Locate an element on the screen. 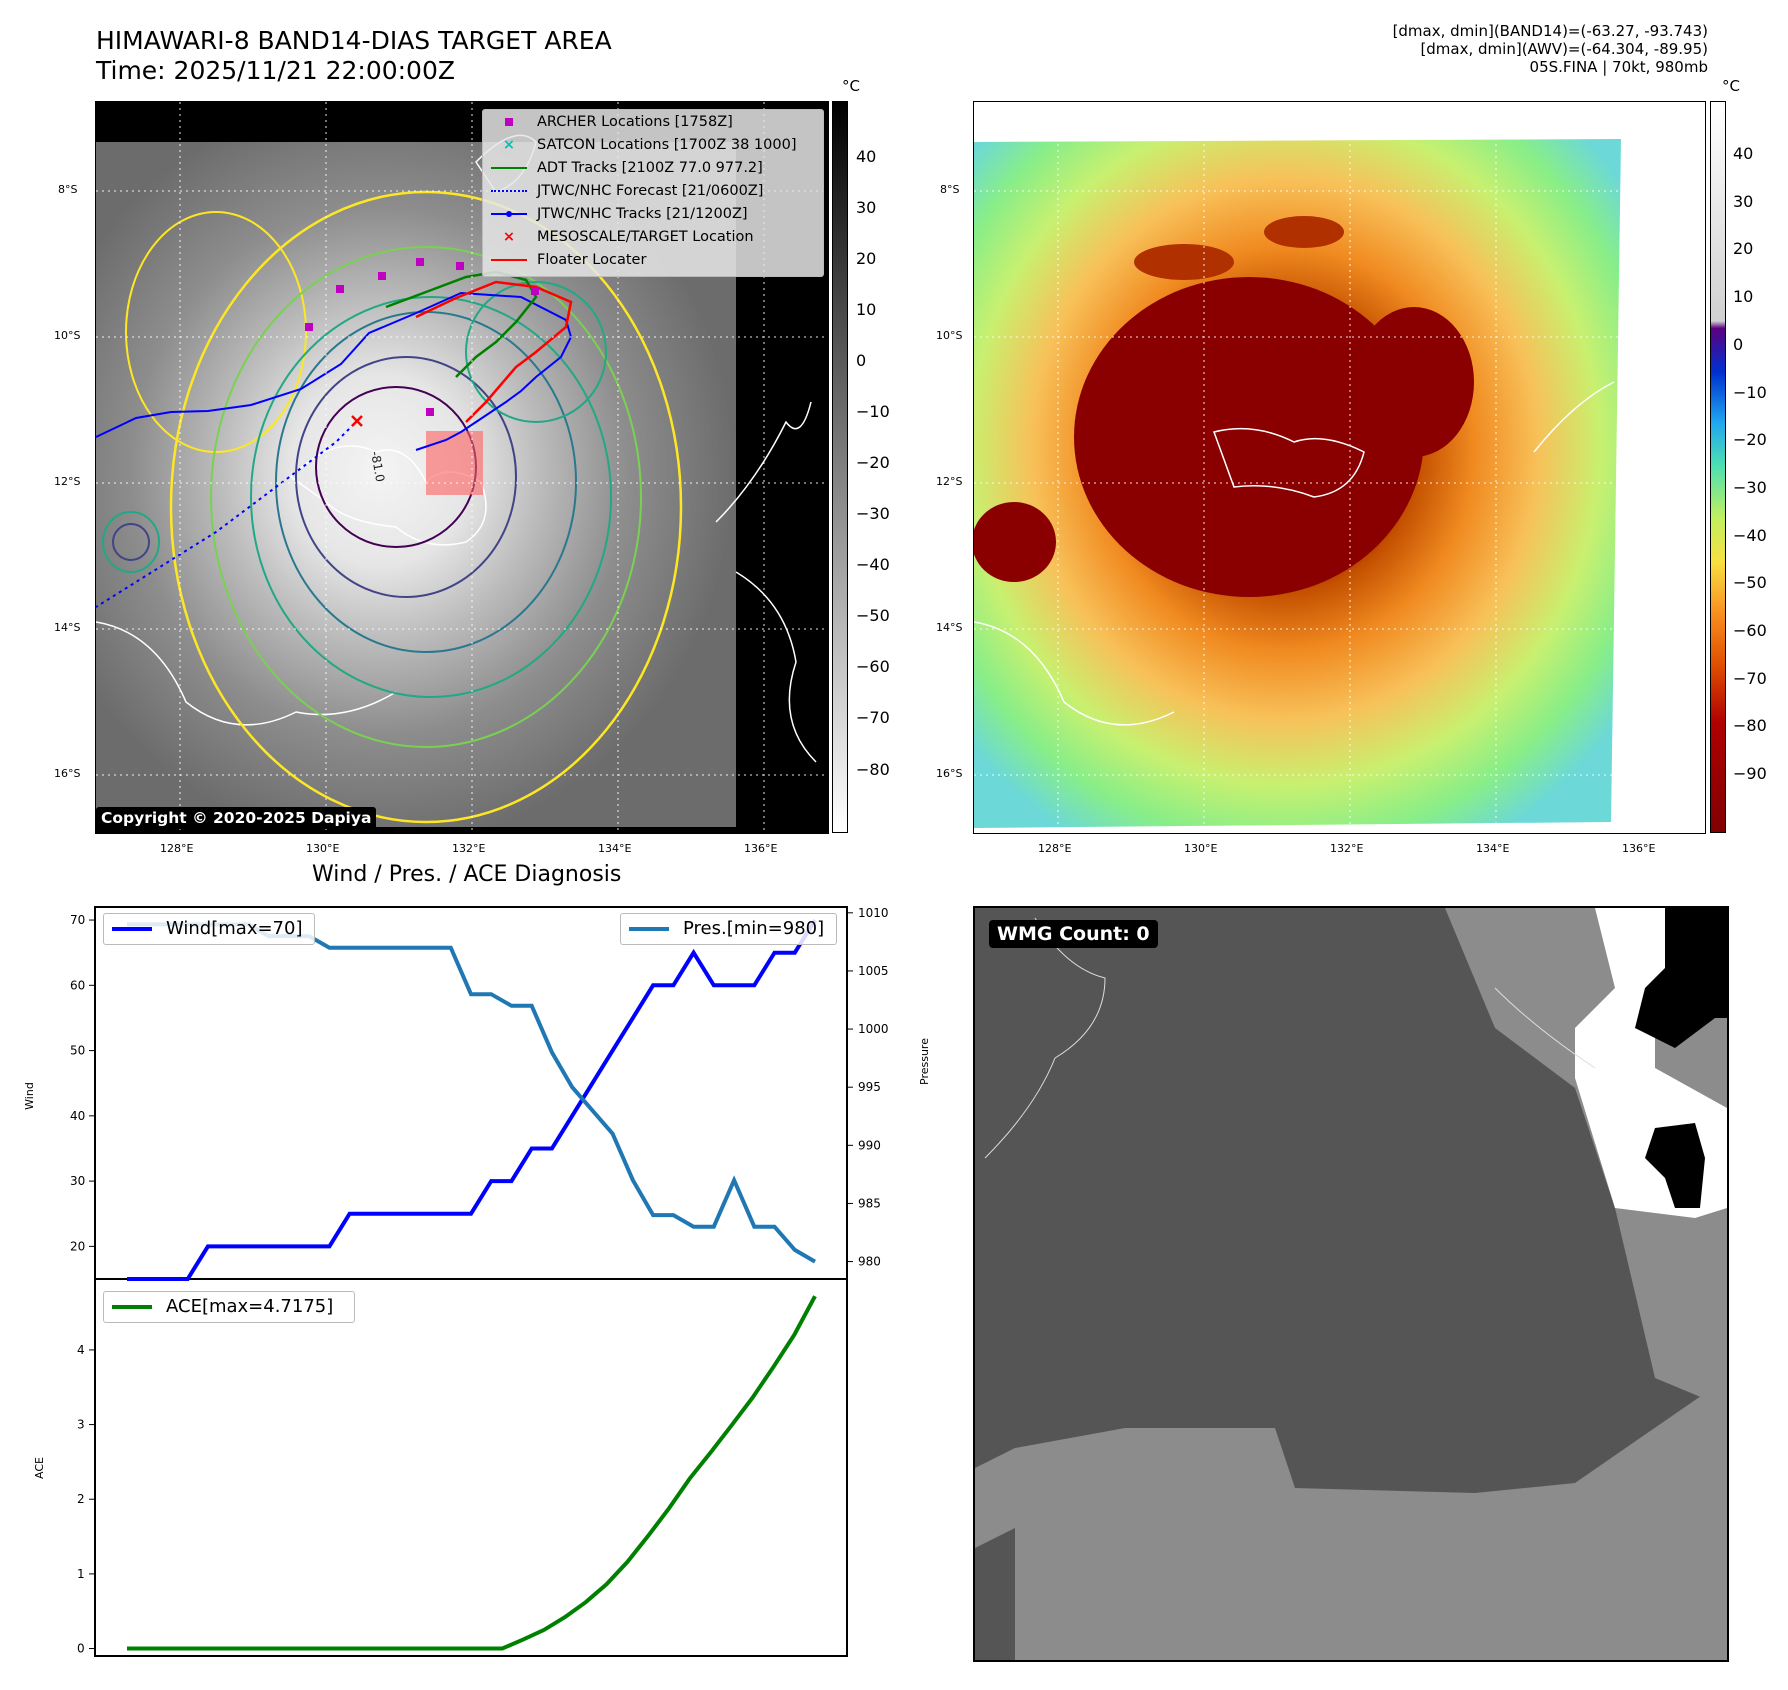  info-line-2: [dmax, dmin](AWV)=(-64.304, -89.95) is located at coordinates (1564, 49).